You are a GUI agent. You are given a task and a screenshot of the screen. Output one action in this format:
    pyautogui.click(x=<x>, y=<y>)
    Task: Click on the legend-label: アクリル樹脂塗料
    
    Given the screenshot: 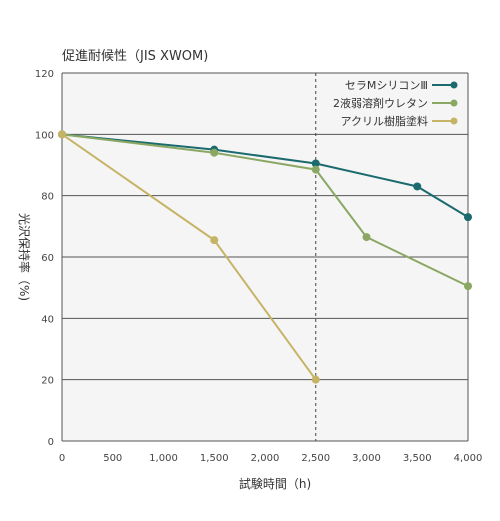 What is the action you would take?
    pyautogui.click(x=384, y=121)
    